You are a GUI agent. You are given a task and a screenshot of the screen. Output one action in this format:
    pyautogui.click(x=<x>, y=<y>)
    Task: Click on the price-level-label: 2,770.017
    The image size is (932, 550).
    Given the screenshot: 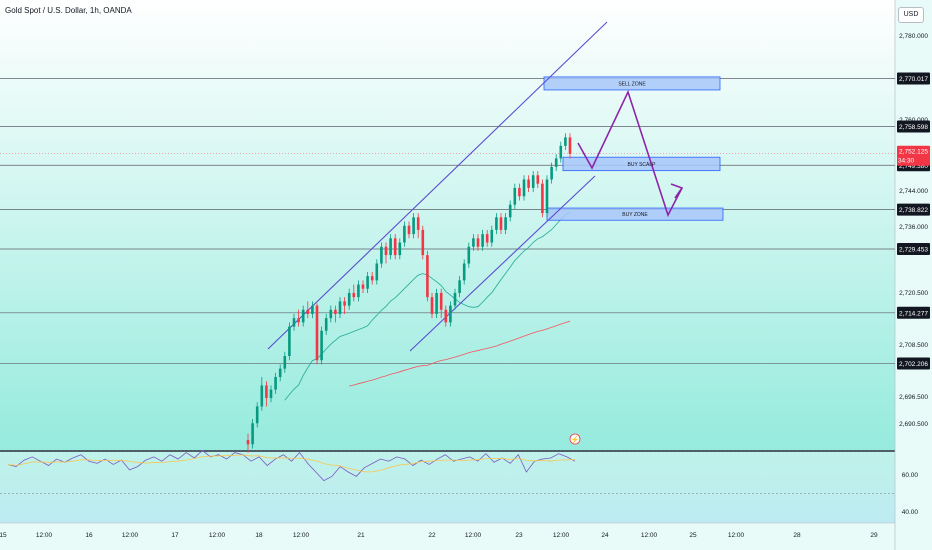 What is the action you would take?
    pyautogui.click(x=913, y=79)
    